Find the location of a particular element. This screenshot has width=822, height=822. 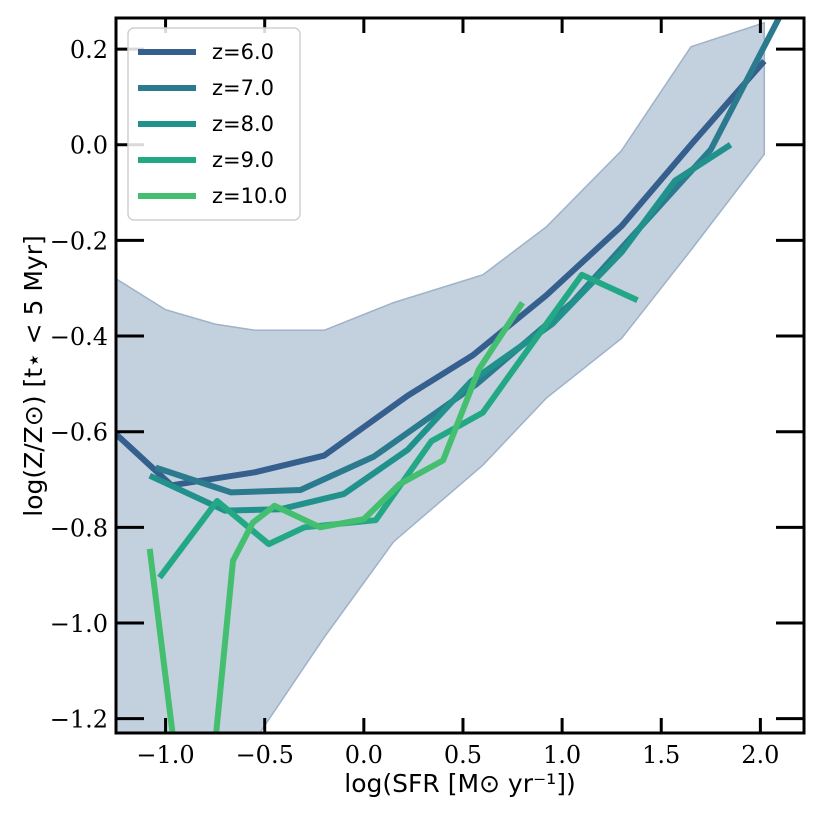

x-tick-label: 2.0 is located at coordinates (760, 755).